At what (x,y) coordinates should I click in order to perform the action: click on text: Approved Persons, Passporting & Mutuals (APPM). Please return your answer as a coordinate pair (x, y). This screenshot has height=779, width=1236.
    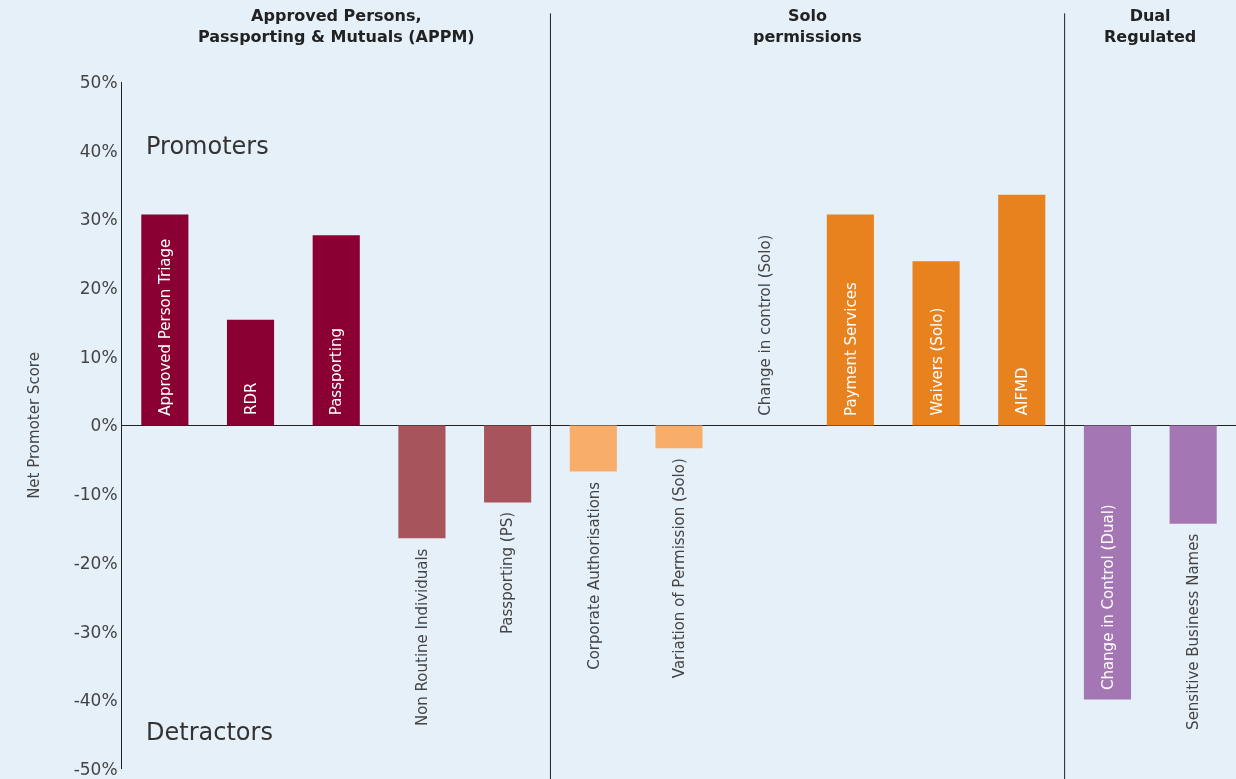
    Looking at the image, I should click on (336, 26).